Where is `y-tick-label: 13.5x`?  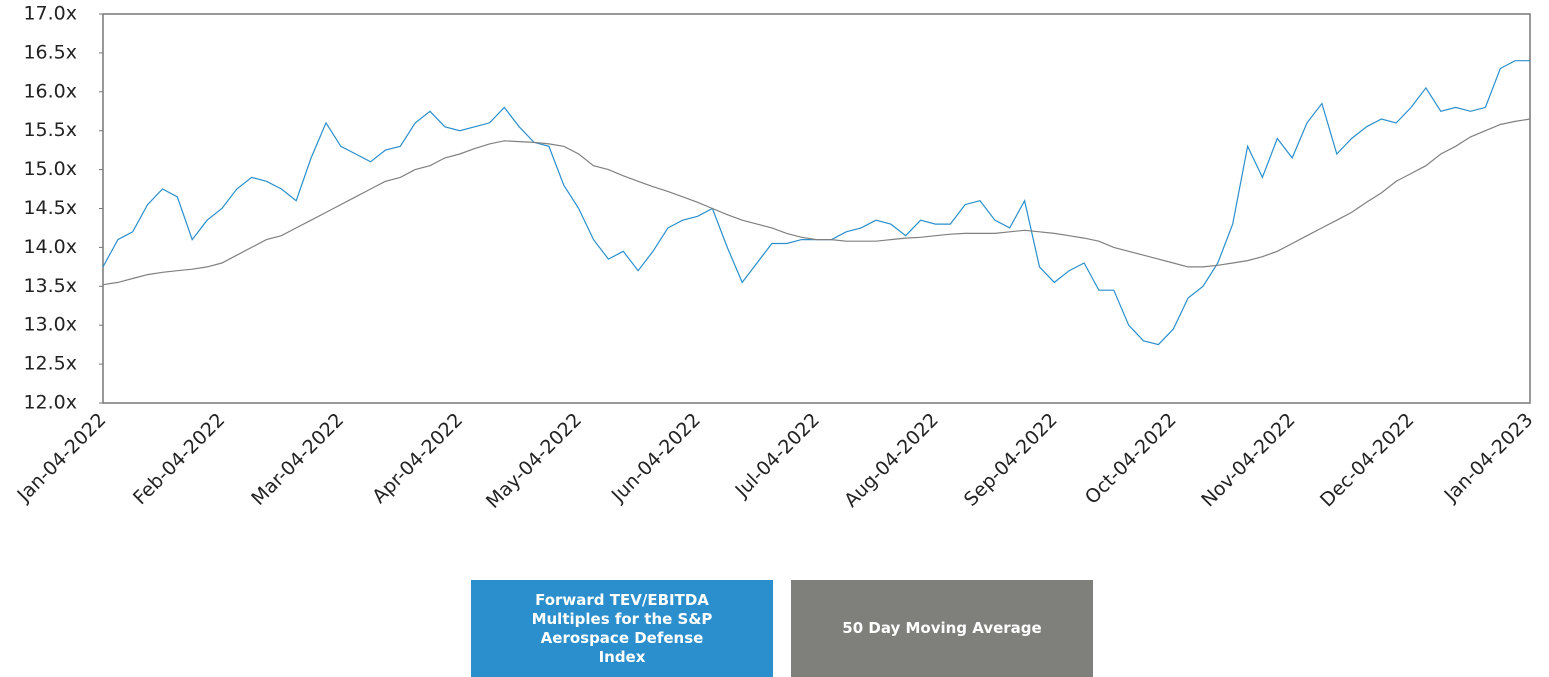
y-tick-label: 13.5x is located at coordinates (50, 286).